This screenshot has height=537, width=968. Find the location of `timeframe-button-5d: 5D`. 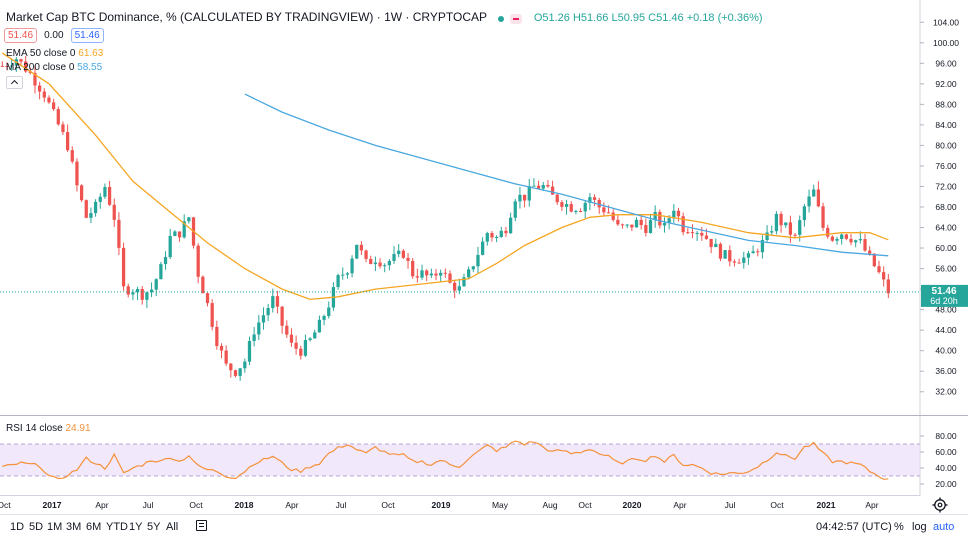

timeframe-button-5d: 5D is located at coordinates (36, 527).